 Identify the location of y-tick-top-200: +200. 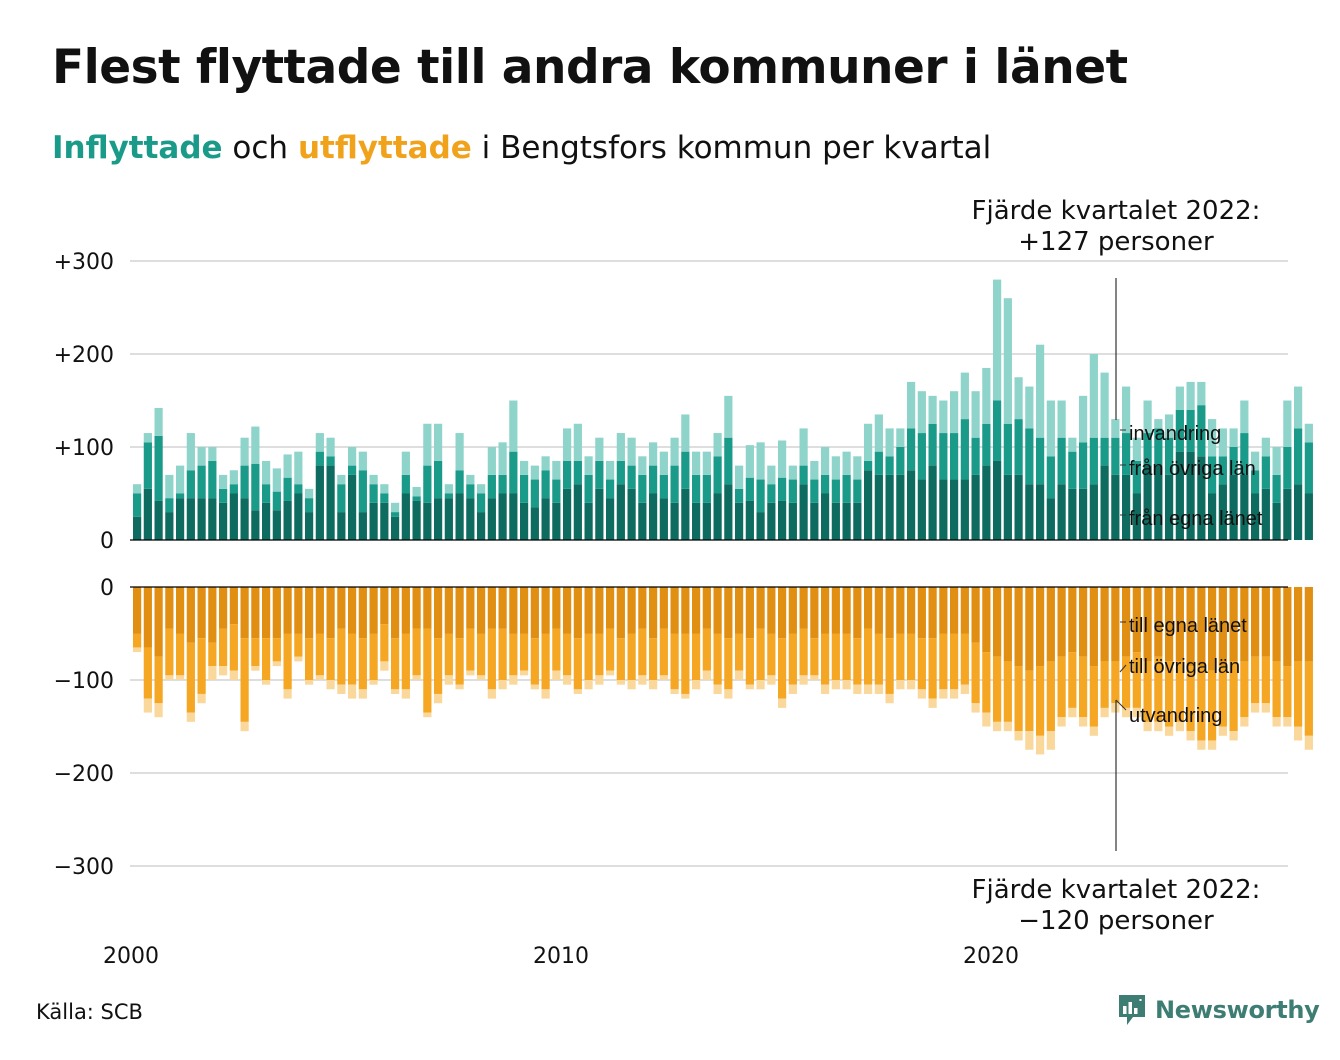
(84, 355).